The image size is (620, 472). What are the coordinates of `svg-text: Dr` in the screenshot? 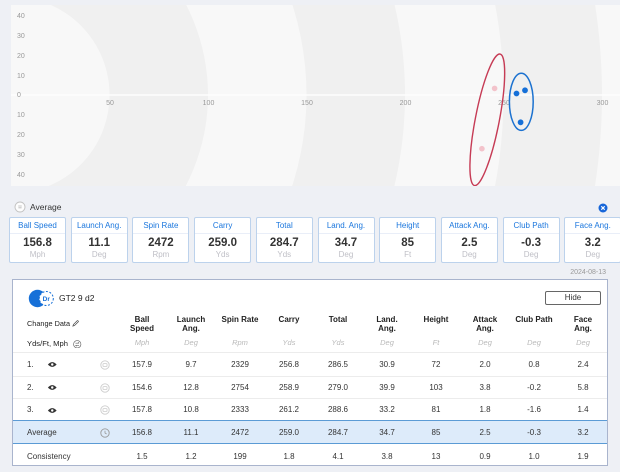 It's located at (47, 299).